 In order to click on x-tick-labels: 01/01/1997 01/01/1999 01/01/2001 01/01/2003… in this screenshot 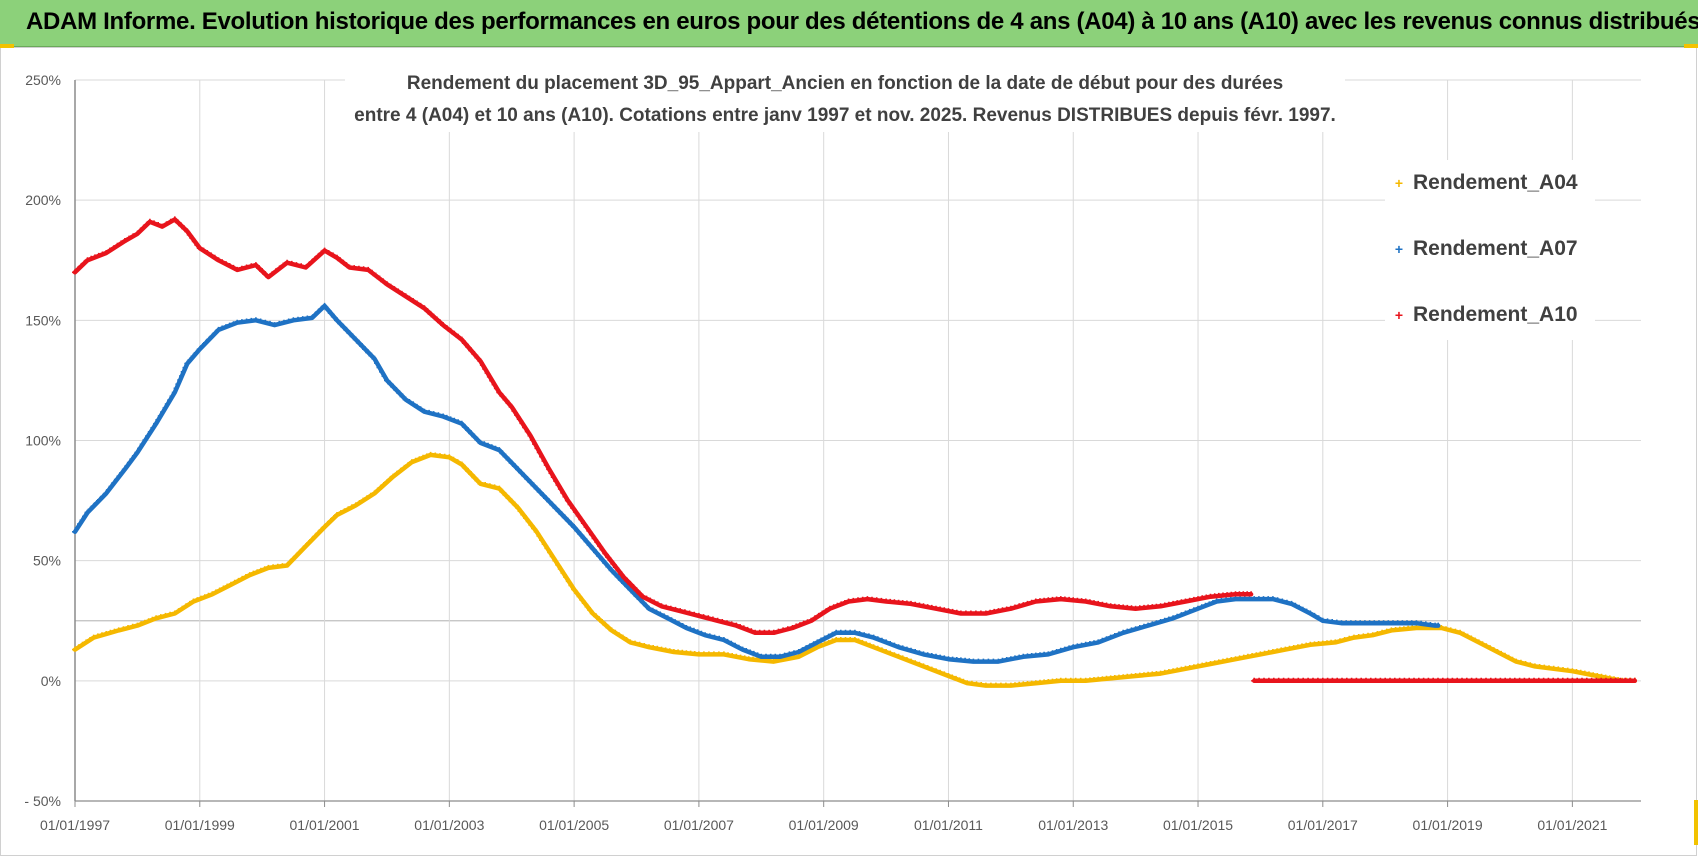, I will do `click(824, 825)`.